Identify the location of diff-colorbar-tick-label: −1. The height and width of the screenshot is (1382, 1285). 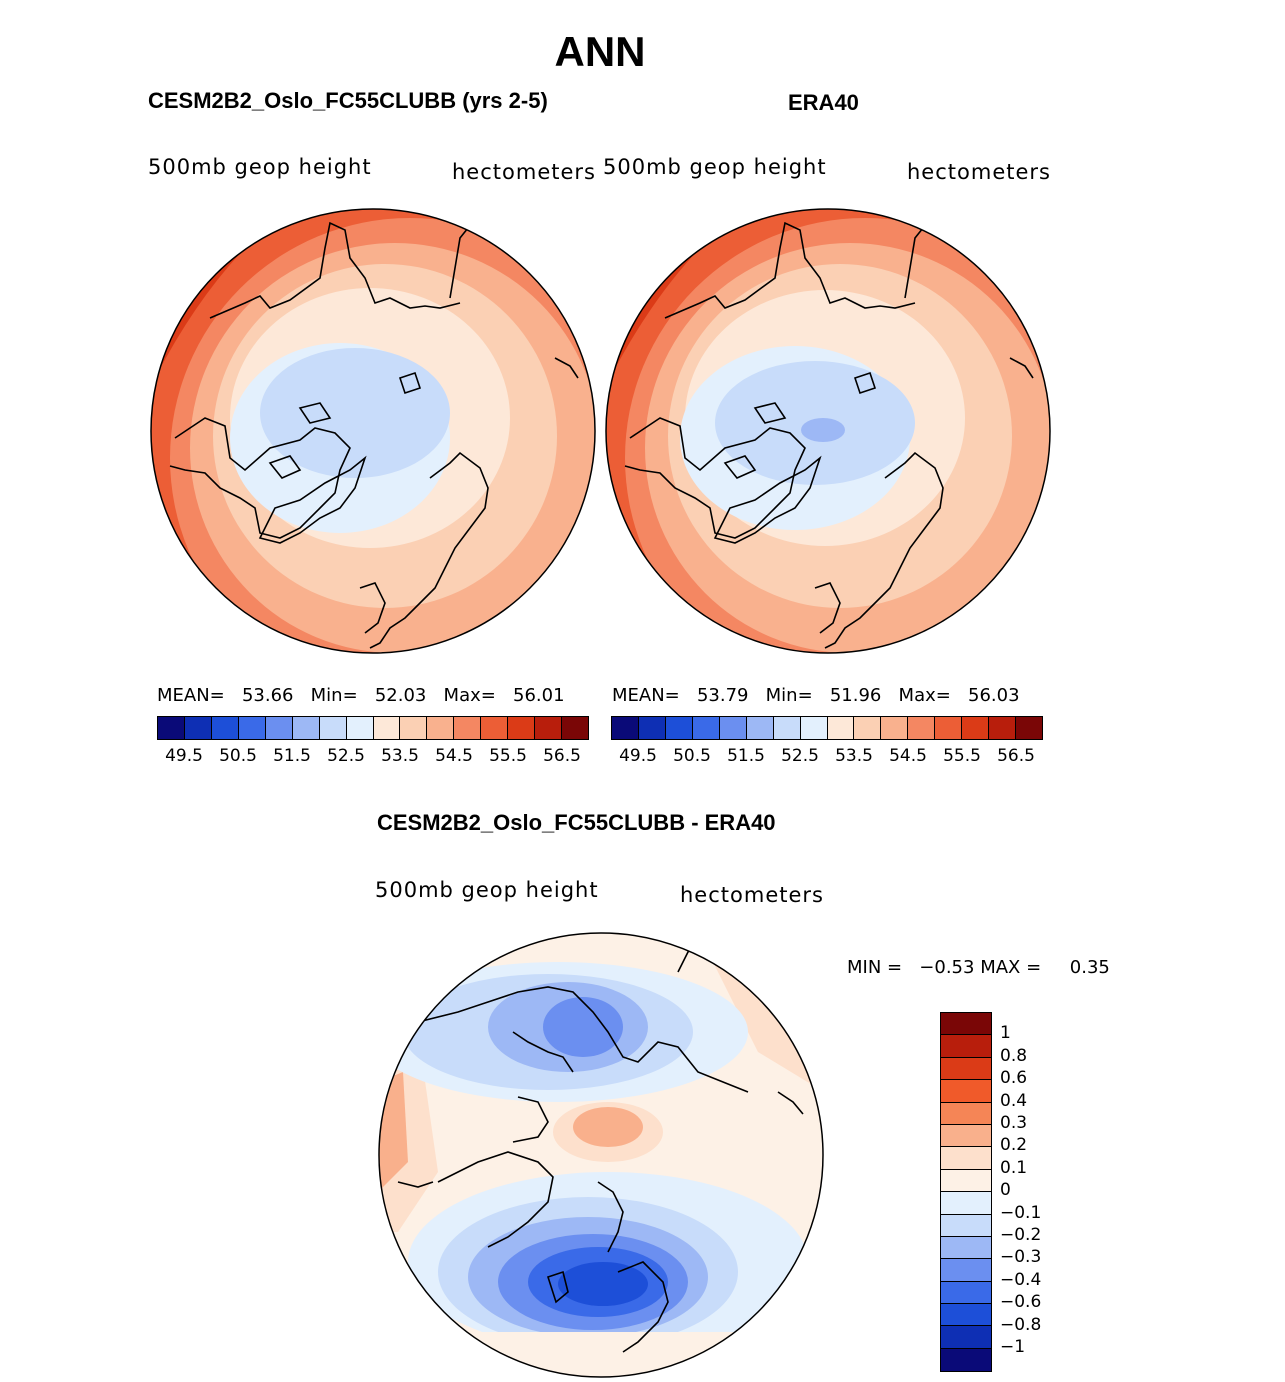
(1013, 1347).